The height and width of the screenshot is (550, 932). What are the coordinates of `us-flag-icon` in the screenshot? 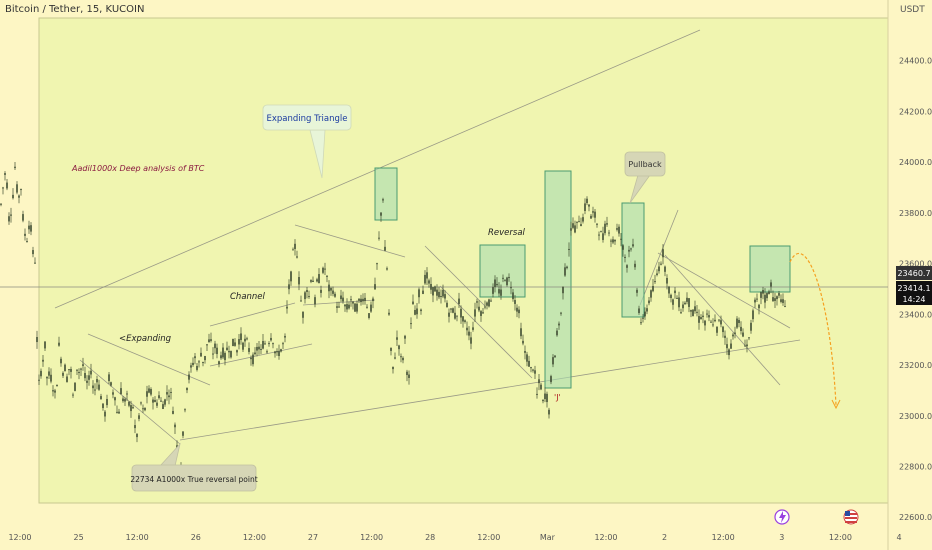 It's located at (851, 517).